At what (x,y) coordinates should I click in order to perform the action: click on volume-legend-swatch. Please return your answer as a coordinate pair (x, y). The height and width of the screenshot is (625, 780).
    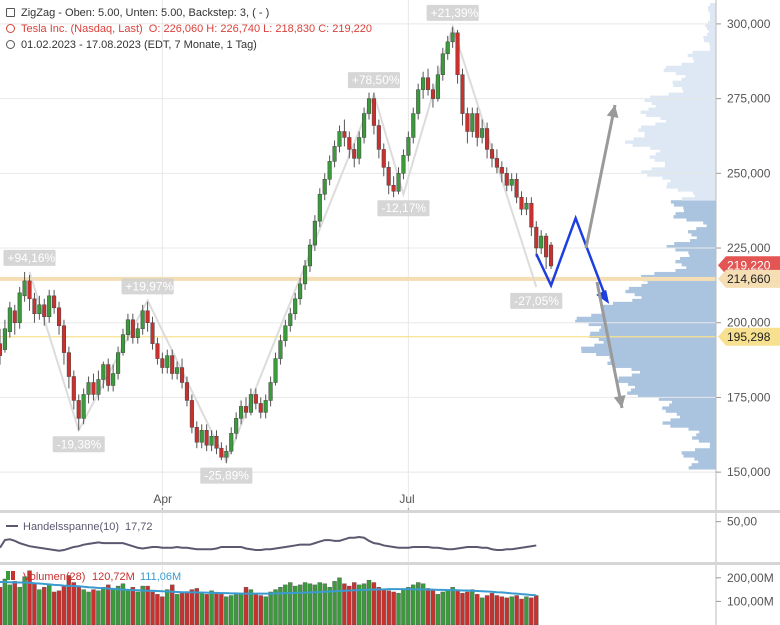
    Looking at the image, I should click on (13, 575).